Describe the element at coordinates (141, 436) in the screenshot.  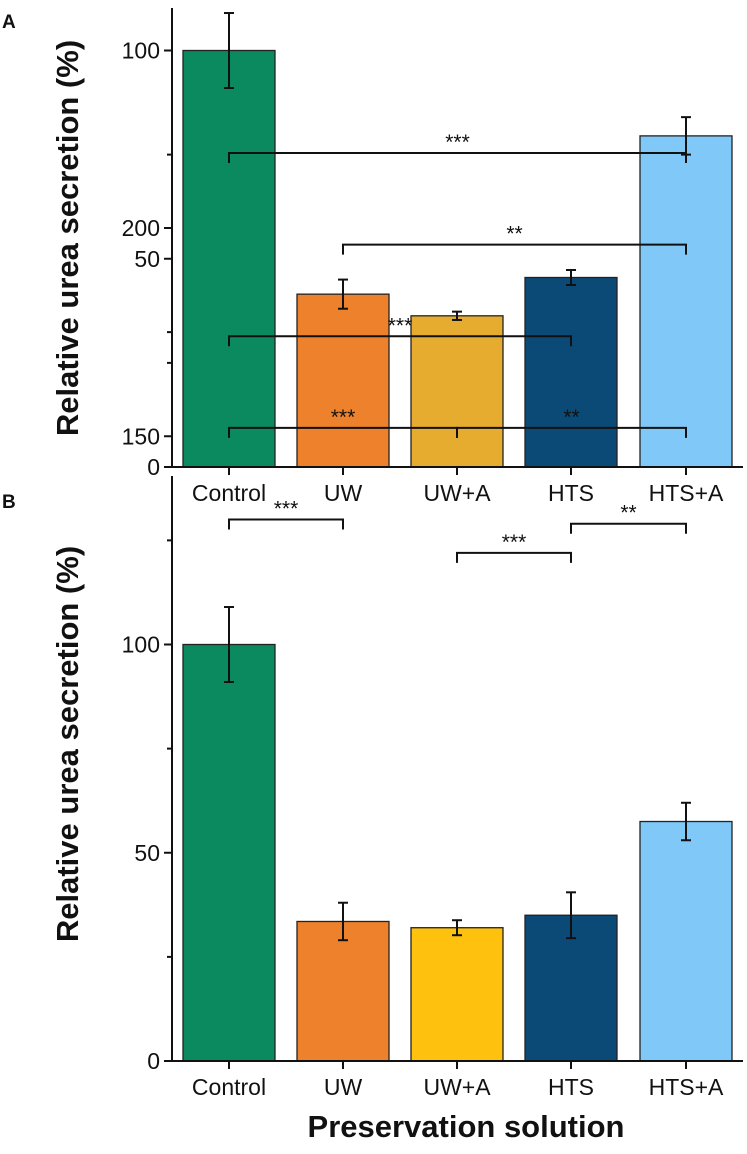
I see `y-tick-label: 150` at that location.